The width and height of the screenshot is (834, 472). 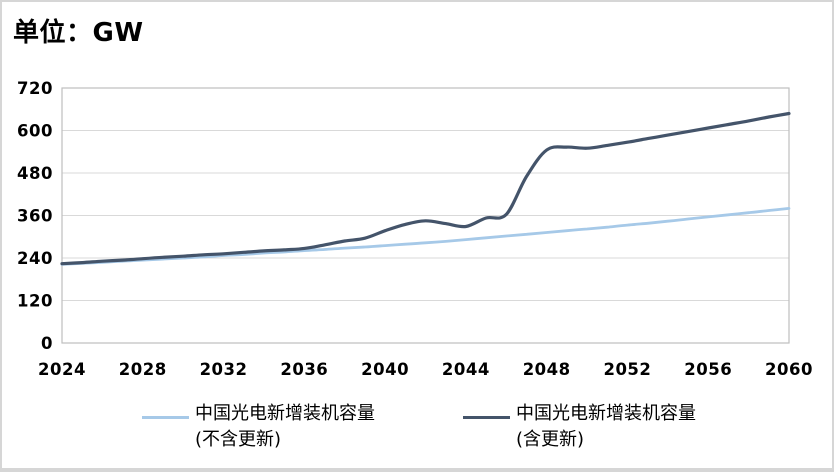 What do you see at coordinates (35, 88) in the screenshot?
I see `y-tick-label-720: 720` at bounding box center [35, 88].